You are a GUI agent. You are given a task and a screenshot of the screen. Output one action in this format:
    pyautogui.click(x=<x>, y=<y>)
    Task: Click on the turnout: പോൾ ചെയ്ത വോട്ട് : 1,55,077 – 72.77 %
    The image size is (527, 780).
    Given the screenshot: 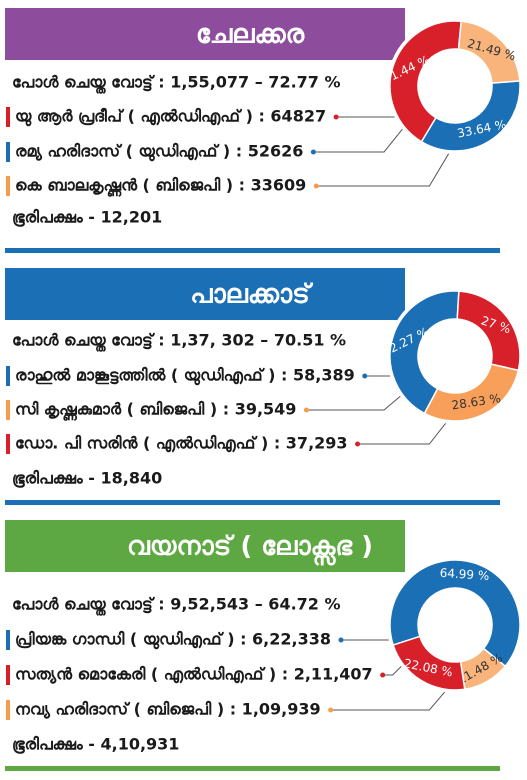 What is the action you would take?
    pyautogui.click(x=176, y=84)
    